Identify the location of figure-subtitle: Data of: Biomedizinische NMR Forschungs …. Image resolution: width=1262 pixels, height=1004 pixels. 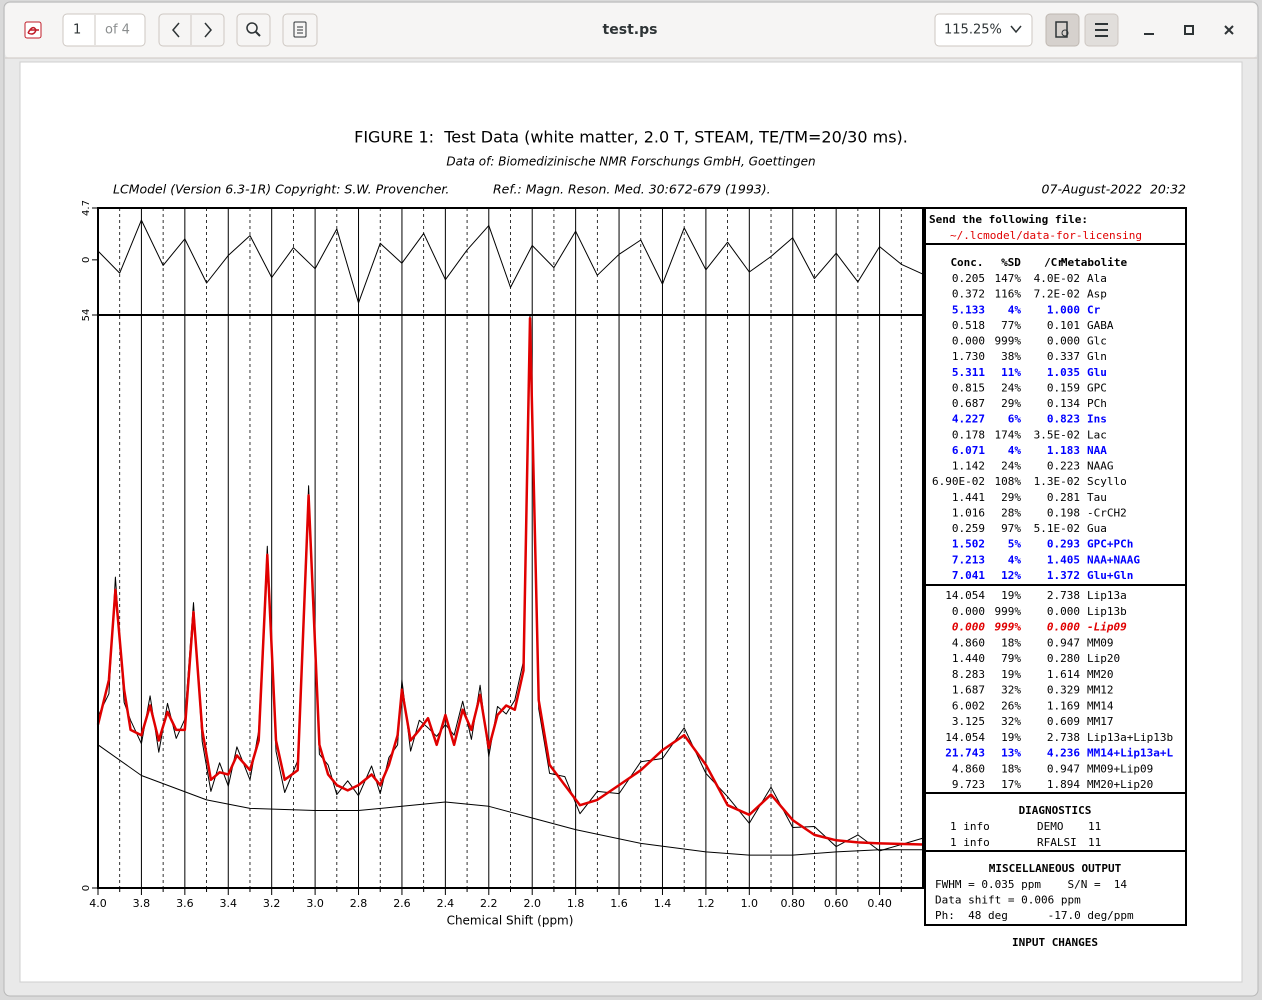
(630, 162).